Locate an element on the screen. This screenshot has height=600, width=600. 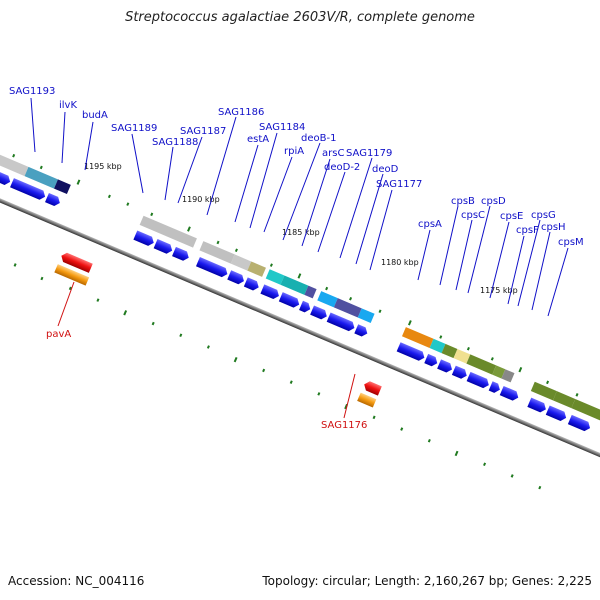
gene-label-sag1188: SAG1188 is located at coordinates (175, 142).